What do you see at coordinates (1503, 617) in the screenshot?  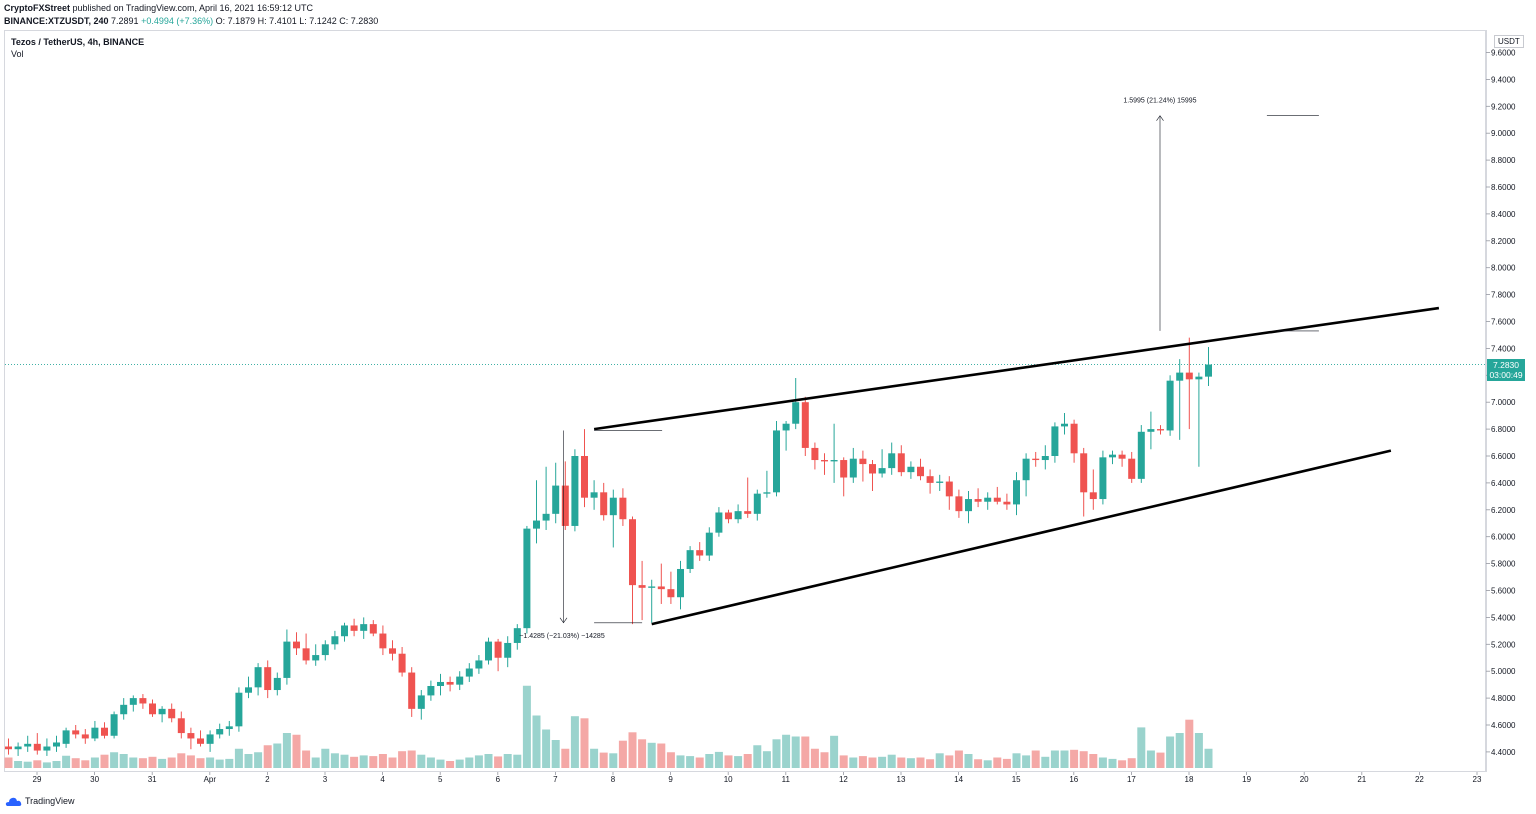 I see `price-tick-label: 5.4000` at bounding box center [1503, 617].